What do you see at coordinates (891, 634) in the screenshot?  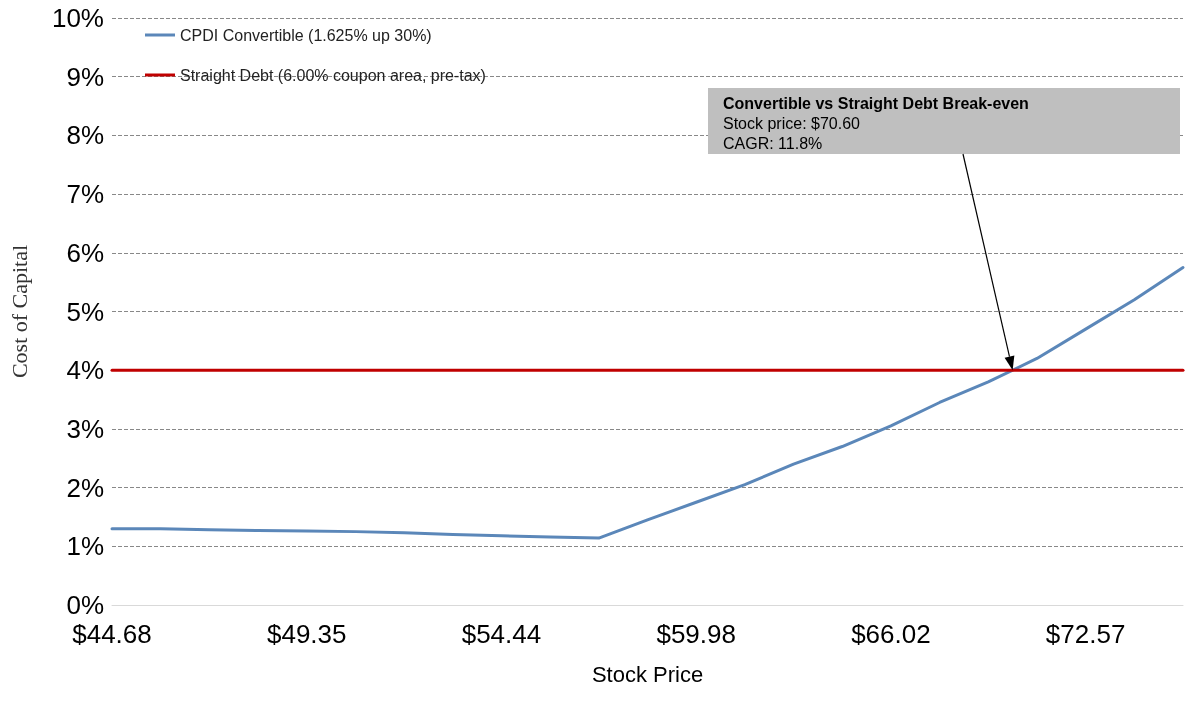 I see `x-tick-label: $66.02` at bounding box center [891, 634].